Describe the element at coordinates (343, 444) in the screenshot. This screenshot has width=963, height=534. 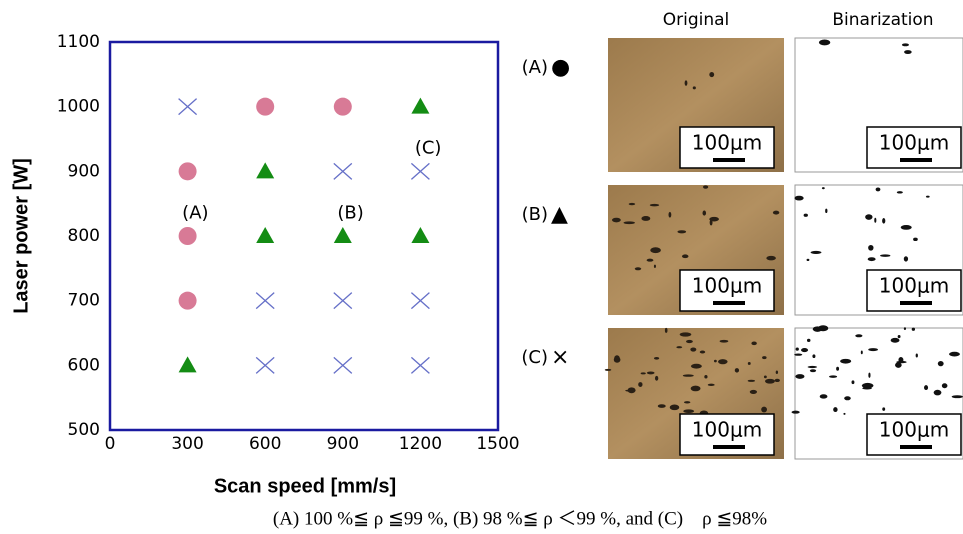
I see `x-tick-label: 900` at that location.